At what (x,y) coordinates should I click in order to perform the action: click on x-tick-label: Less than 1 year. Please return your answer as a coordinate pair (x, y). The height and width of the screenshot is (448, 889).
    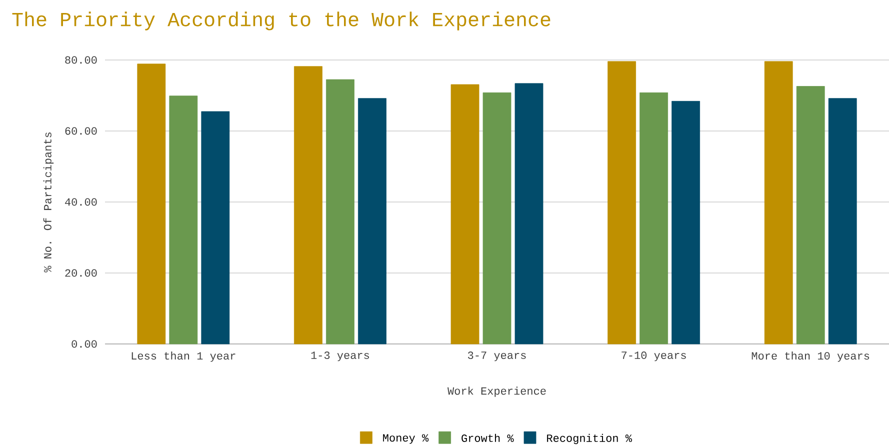
    Looking at the image, I should click on (184, 357).